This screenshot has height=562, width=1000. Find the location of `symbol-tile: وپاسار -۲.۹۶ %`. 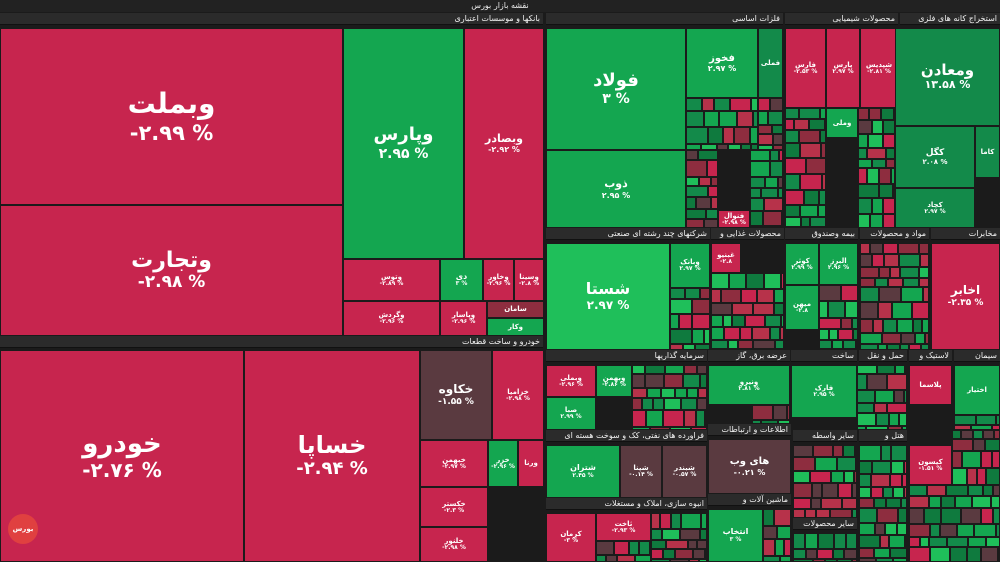

symbol-tile: وپاسار -۲.۹۶ % is located at coordinates (463, 318).